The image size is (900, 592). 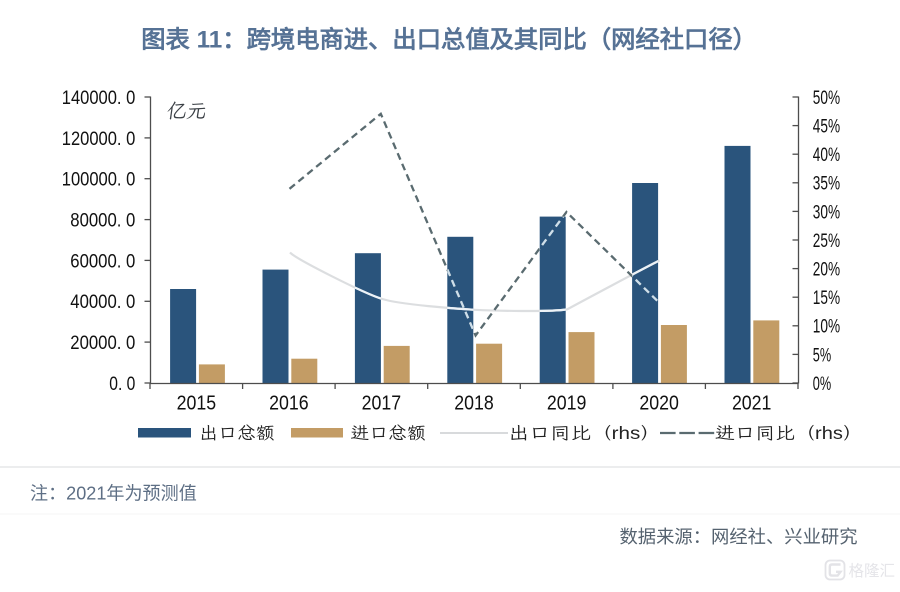 What do you see at coordinates (122, 384) in the screenshot?
I see `svg-text: 0. 0` at bounding box center [122, 384].